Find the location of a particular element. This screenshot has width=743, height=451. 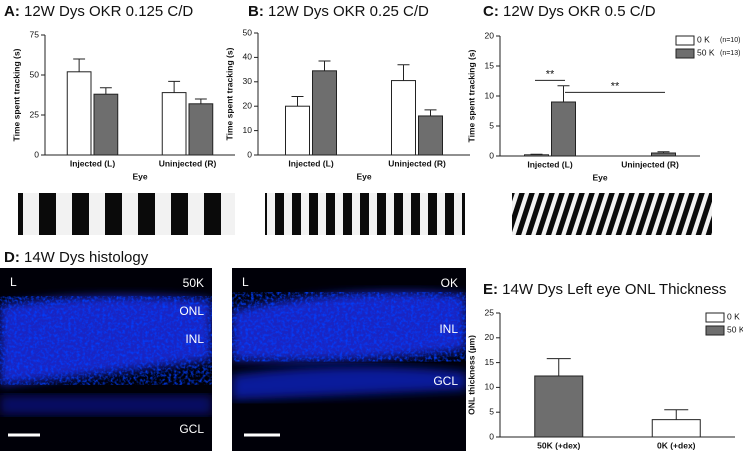

panel-title: C: 12W Dys OKR 0.5 C/D is located at coordinates (569, 11).